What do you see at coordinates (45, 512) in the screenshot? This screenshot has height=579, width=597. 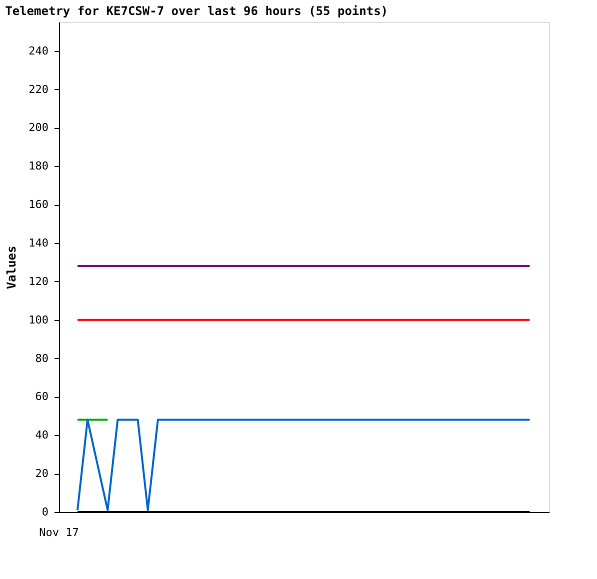 I see `y-tick-label: 0` at bounding box center [45, 512].